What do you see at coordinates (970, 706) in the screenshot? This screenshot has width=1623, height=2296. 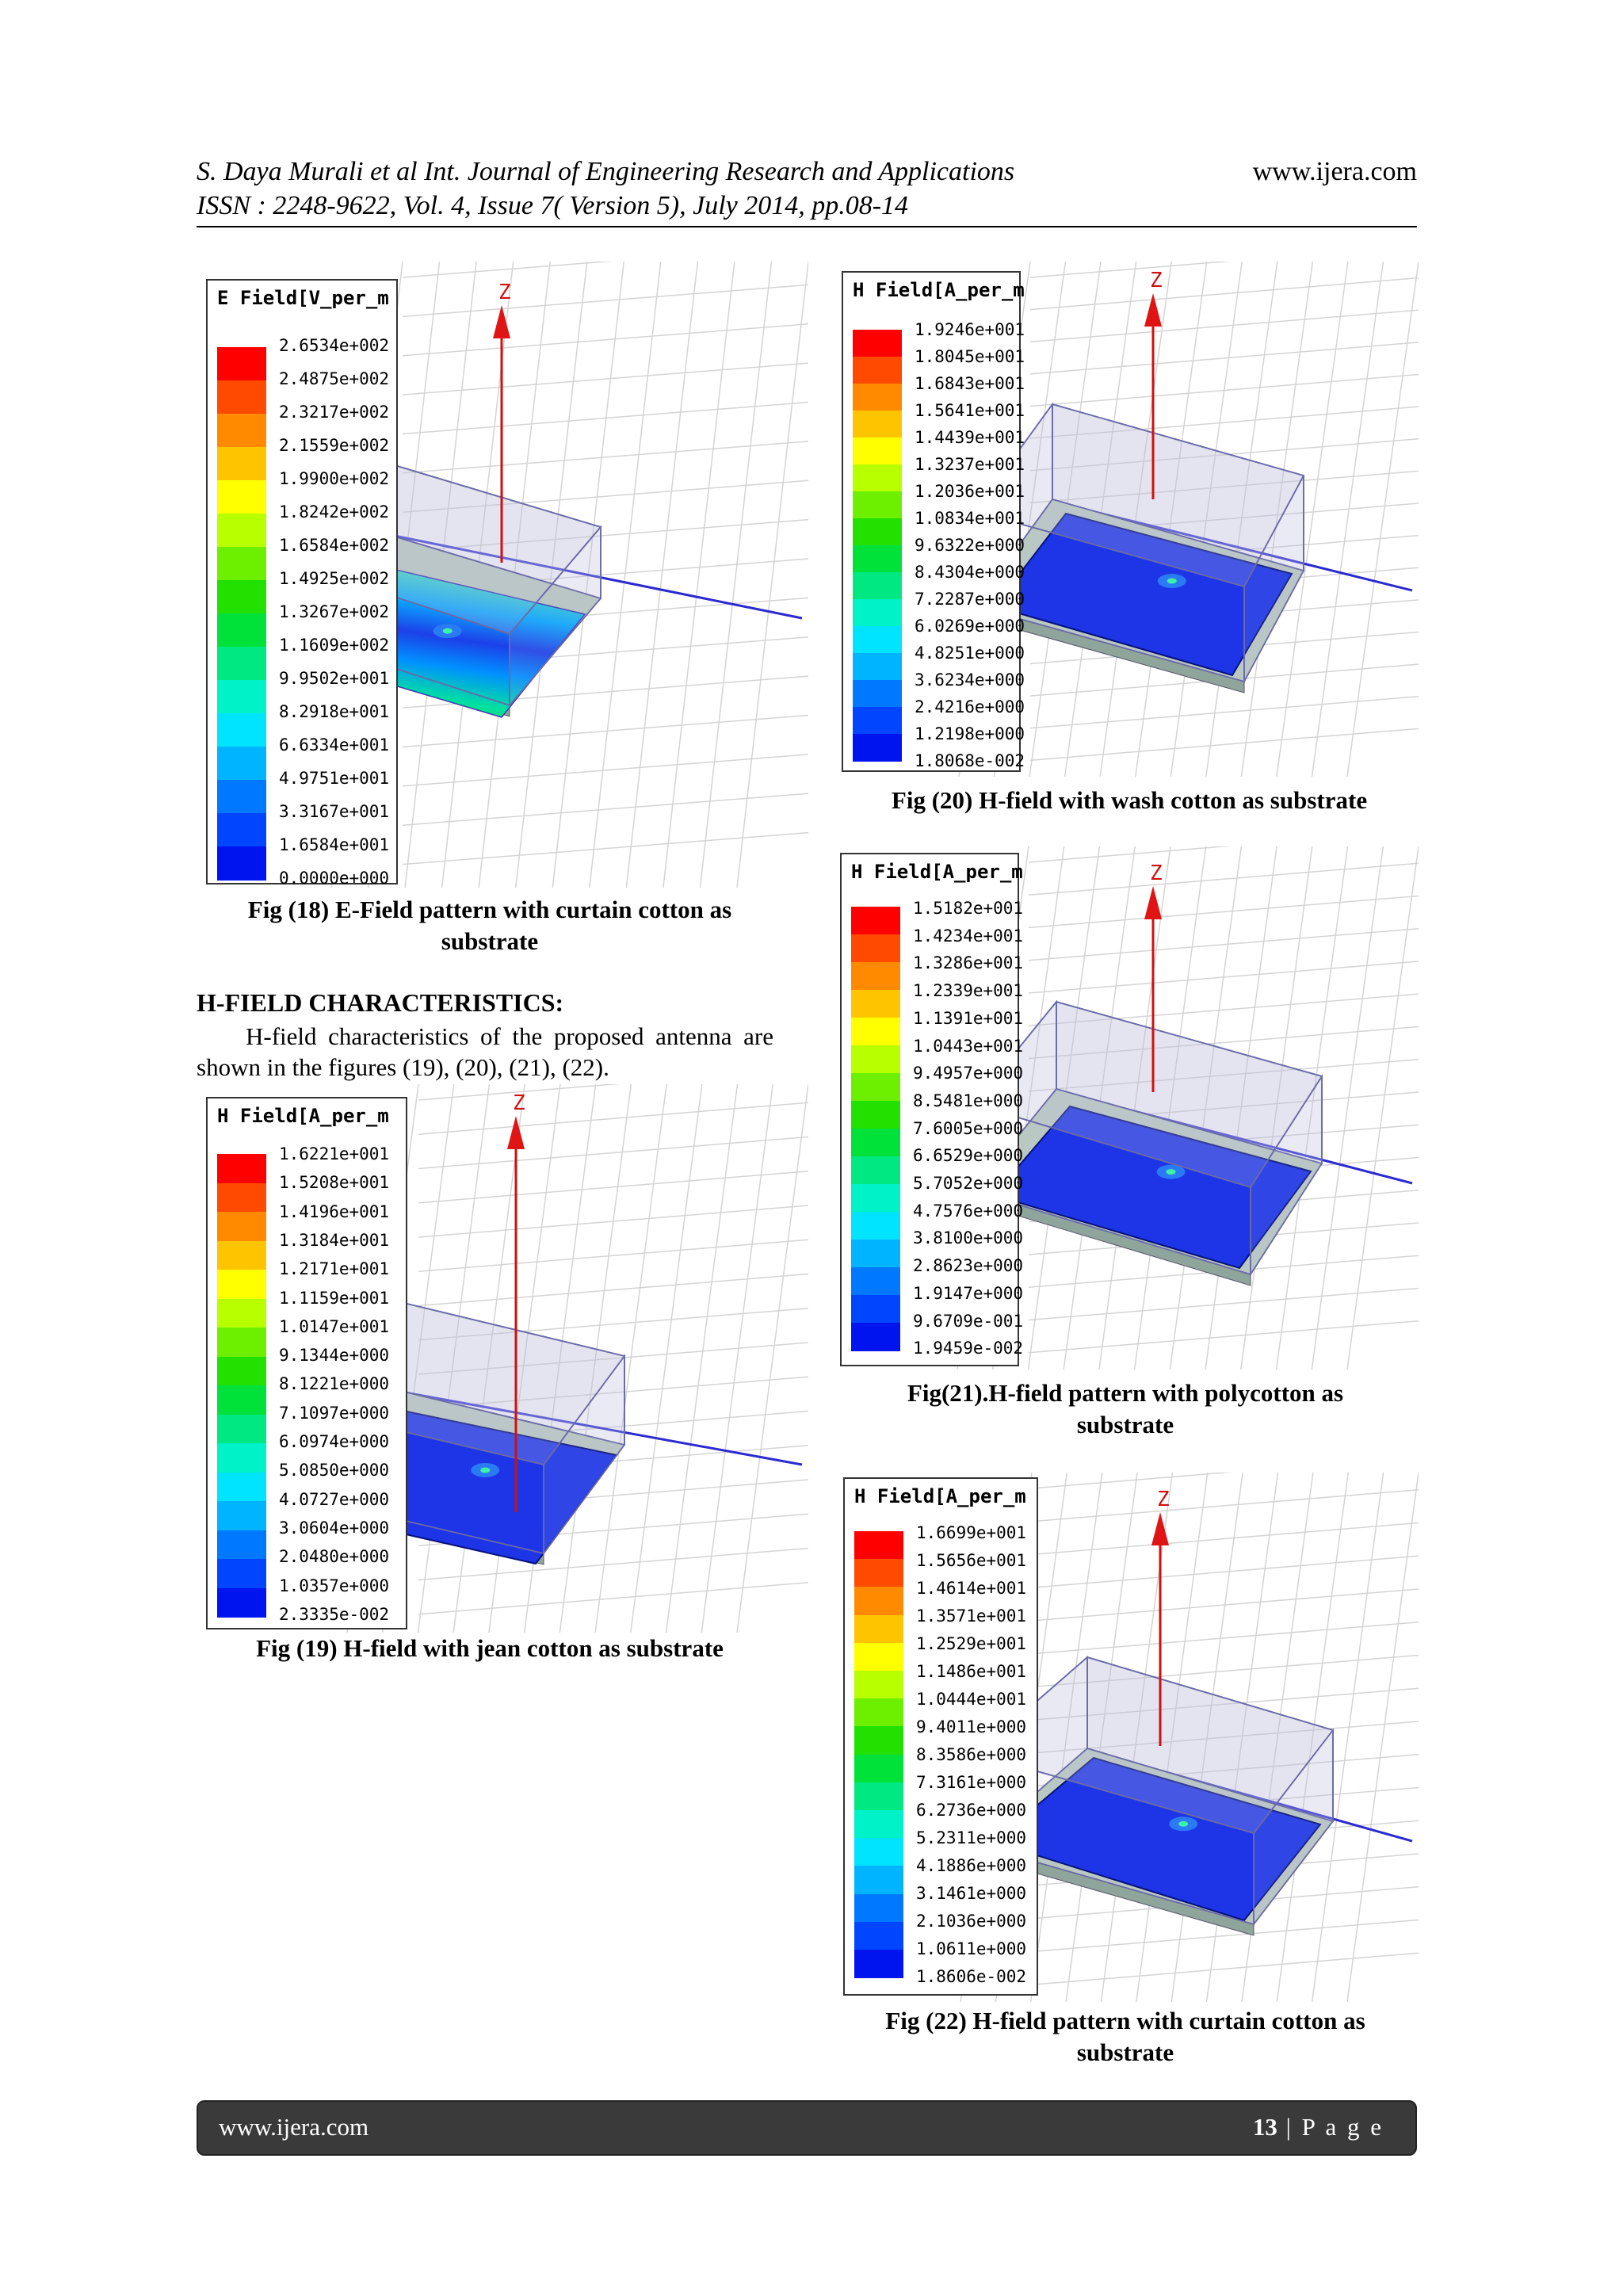 I see `legend-value: 2.4216e+000` at bounding box center [970, 706].